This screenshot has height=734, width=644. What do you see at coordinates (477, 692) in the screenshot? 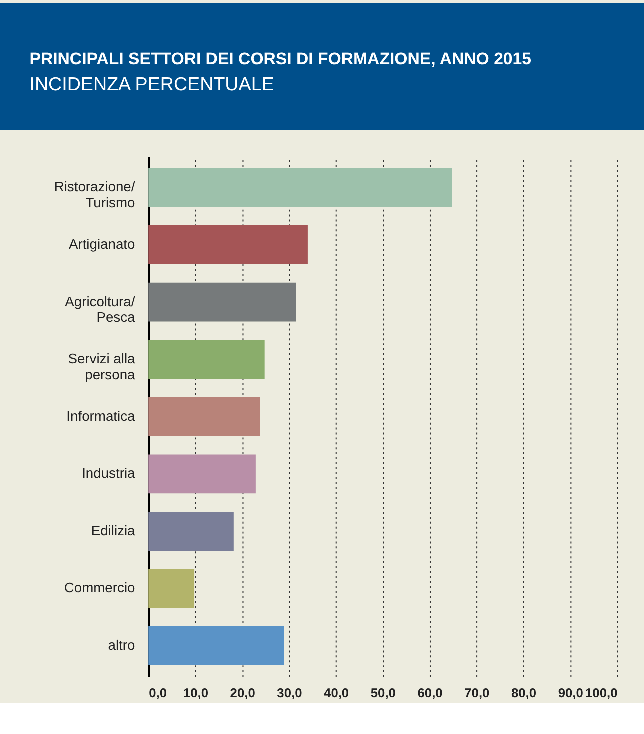
I see `x-tick-label: 70,0` at bounding box center [477, 692].